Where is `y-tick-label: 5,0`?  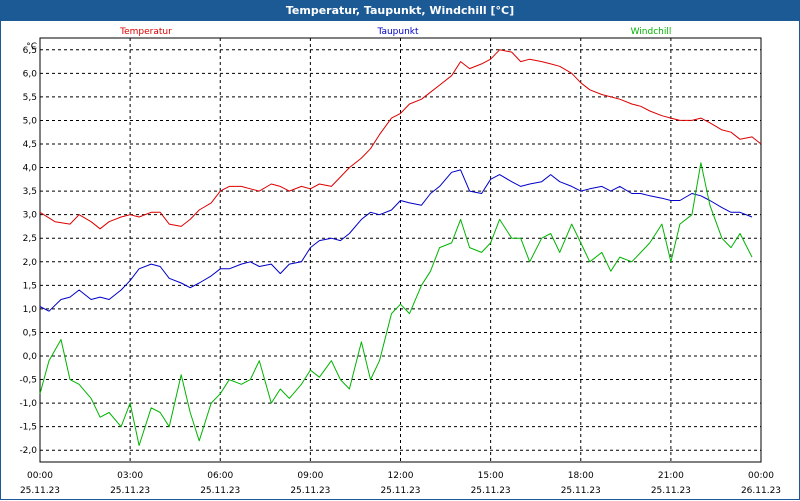
y-tick-label: 5,0 is located at coordinates (30, 121).